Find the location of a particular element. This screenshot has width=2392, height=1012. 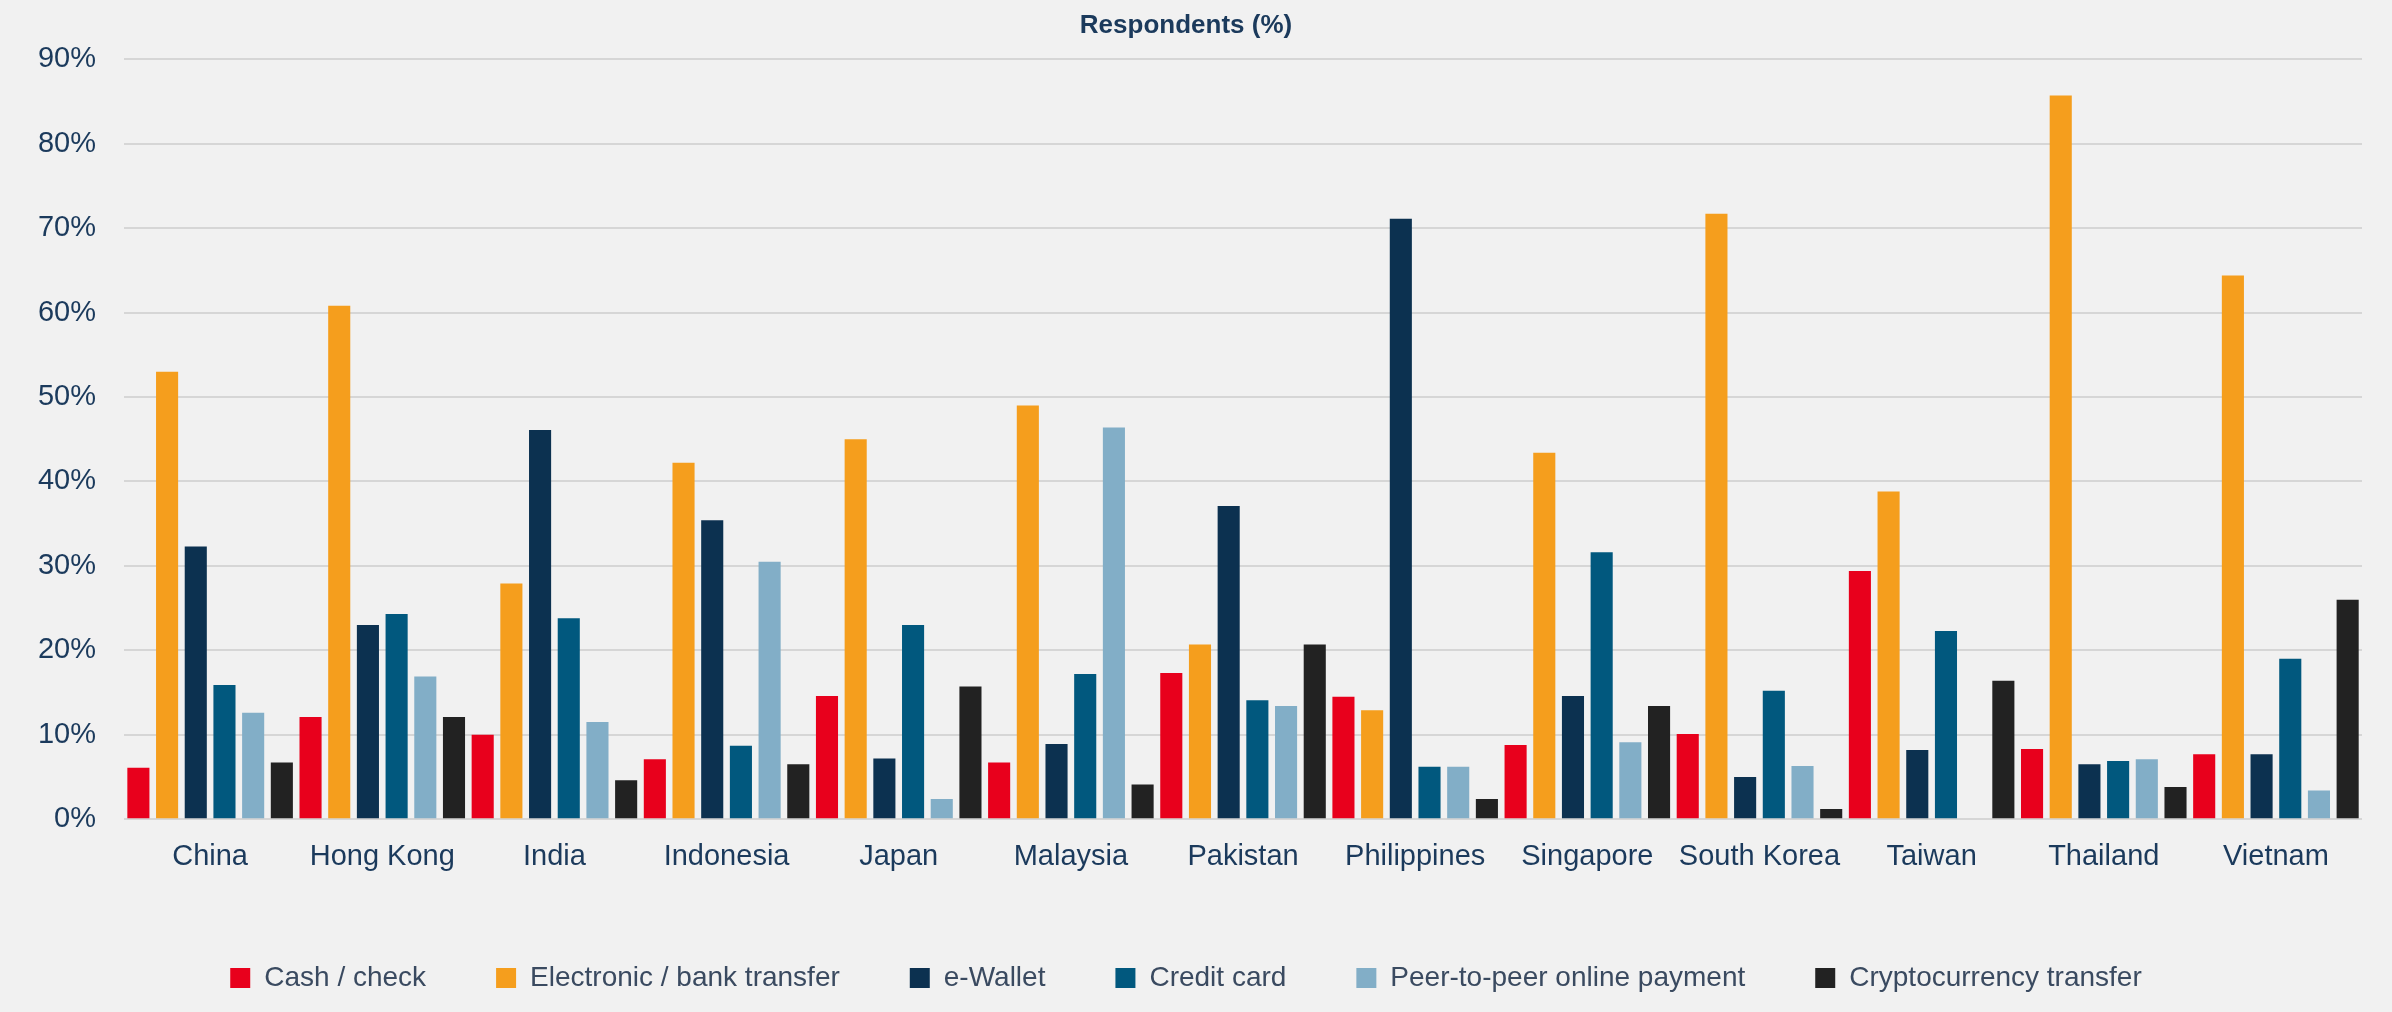

y-tick-label: 40% is located at coordinates (67, 479).